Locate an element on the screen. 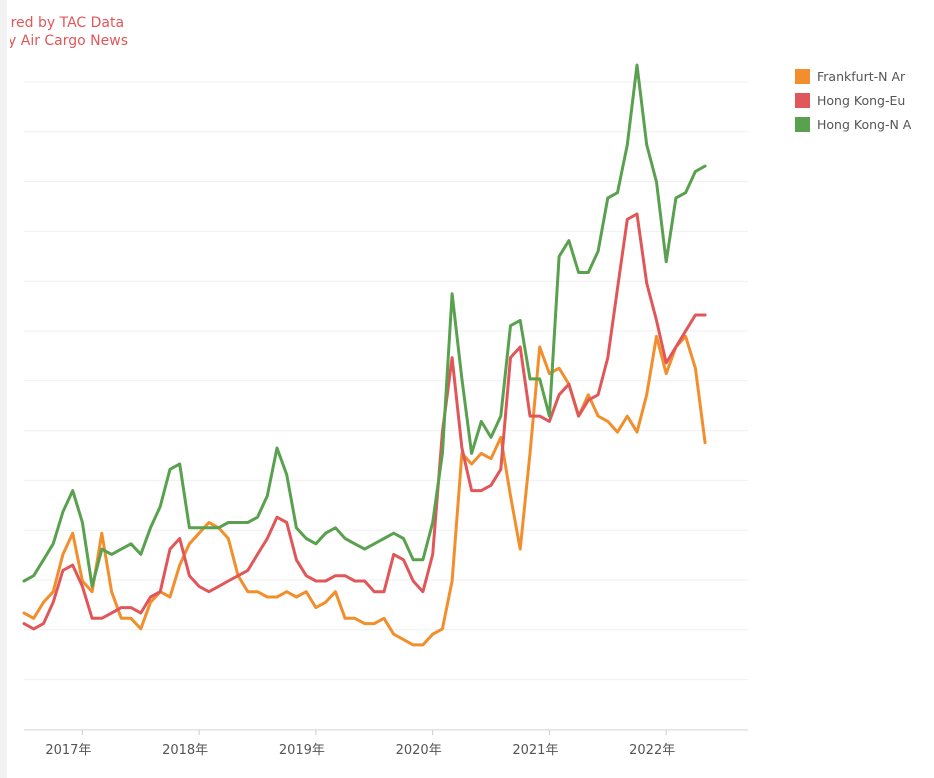  caption-line-1: ered by TAC Data is located at coordinates (67, 23).